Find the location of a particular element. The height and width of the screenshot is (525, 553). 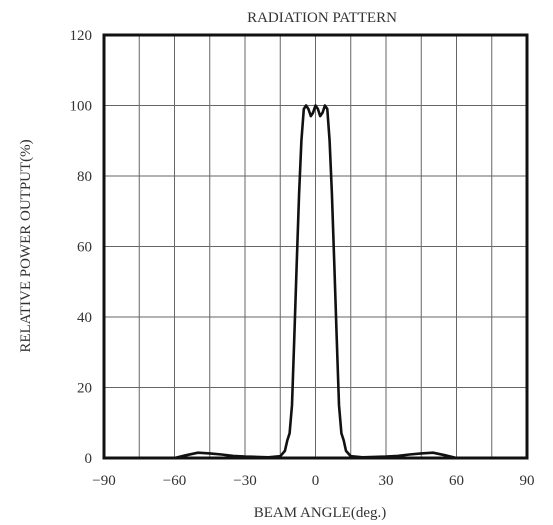

x-tick-label: 90 is located at coordinates (527, 481).